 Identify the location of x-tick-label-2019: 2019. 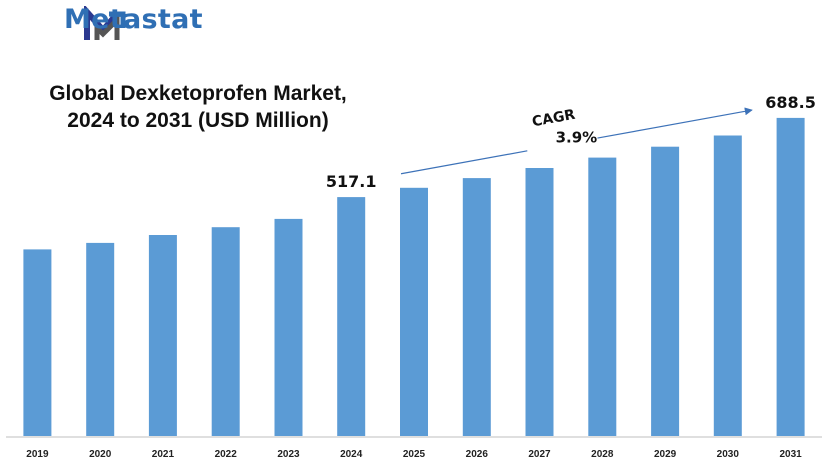
(37, 454).